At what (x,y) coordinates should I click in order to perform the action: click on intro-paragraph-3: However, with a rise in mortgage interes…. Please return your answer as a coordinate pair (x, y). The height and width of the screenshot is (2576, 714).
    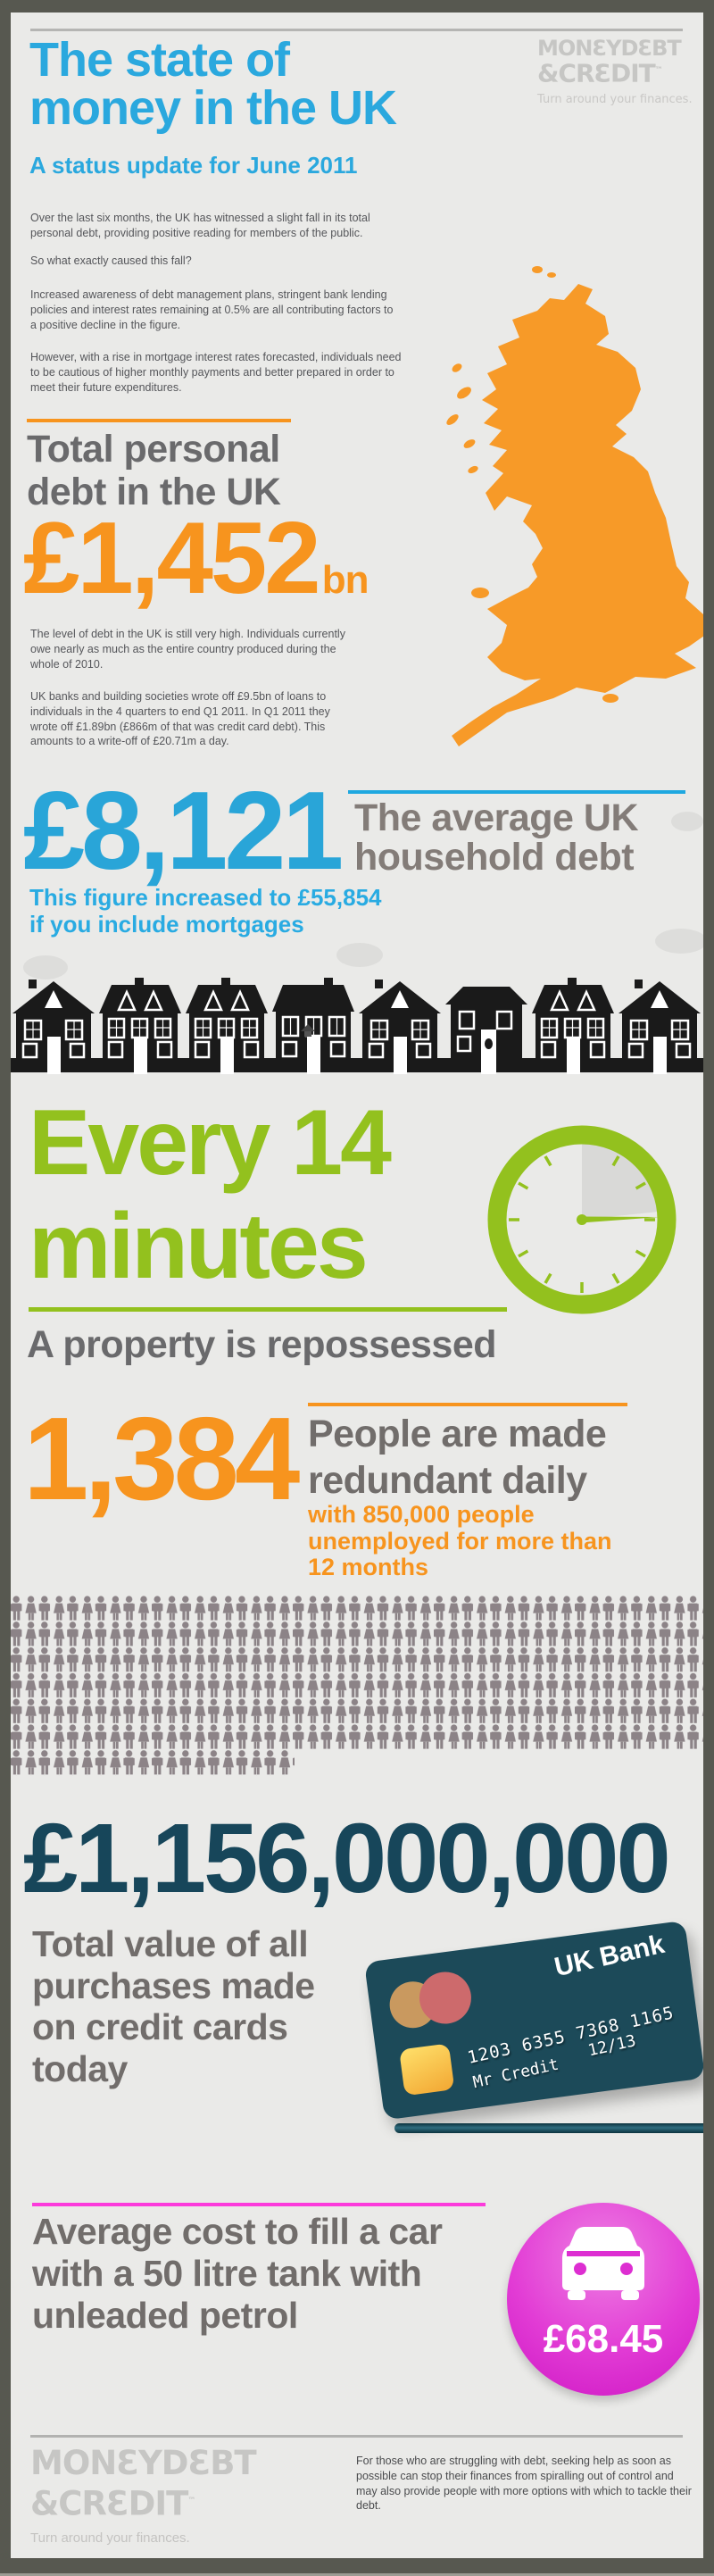
    Looking at the image, I should click on (216, 372).